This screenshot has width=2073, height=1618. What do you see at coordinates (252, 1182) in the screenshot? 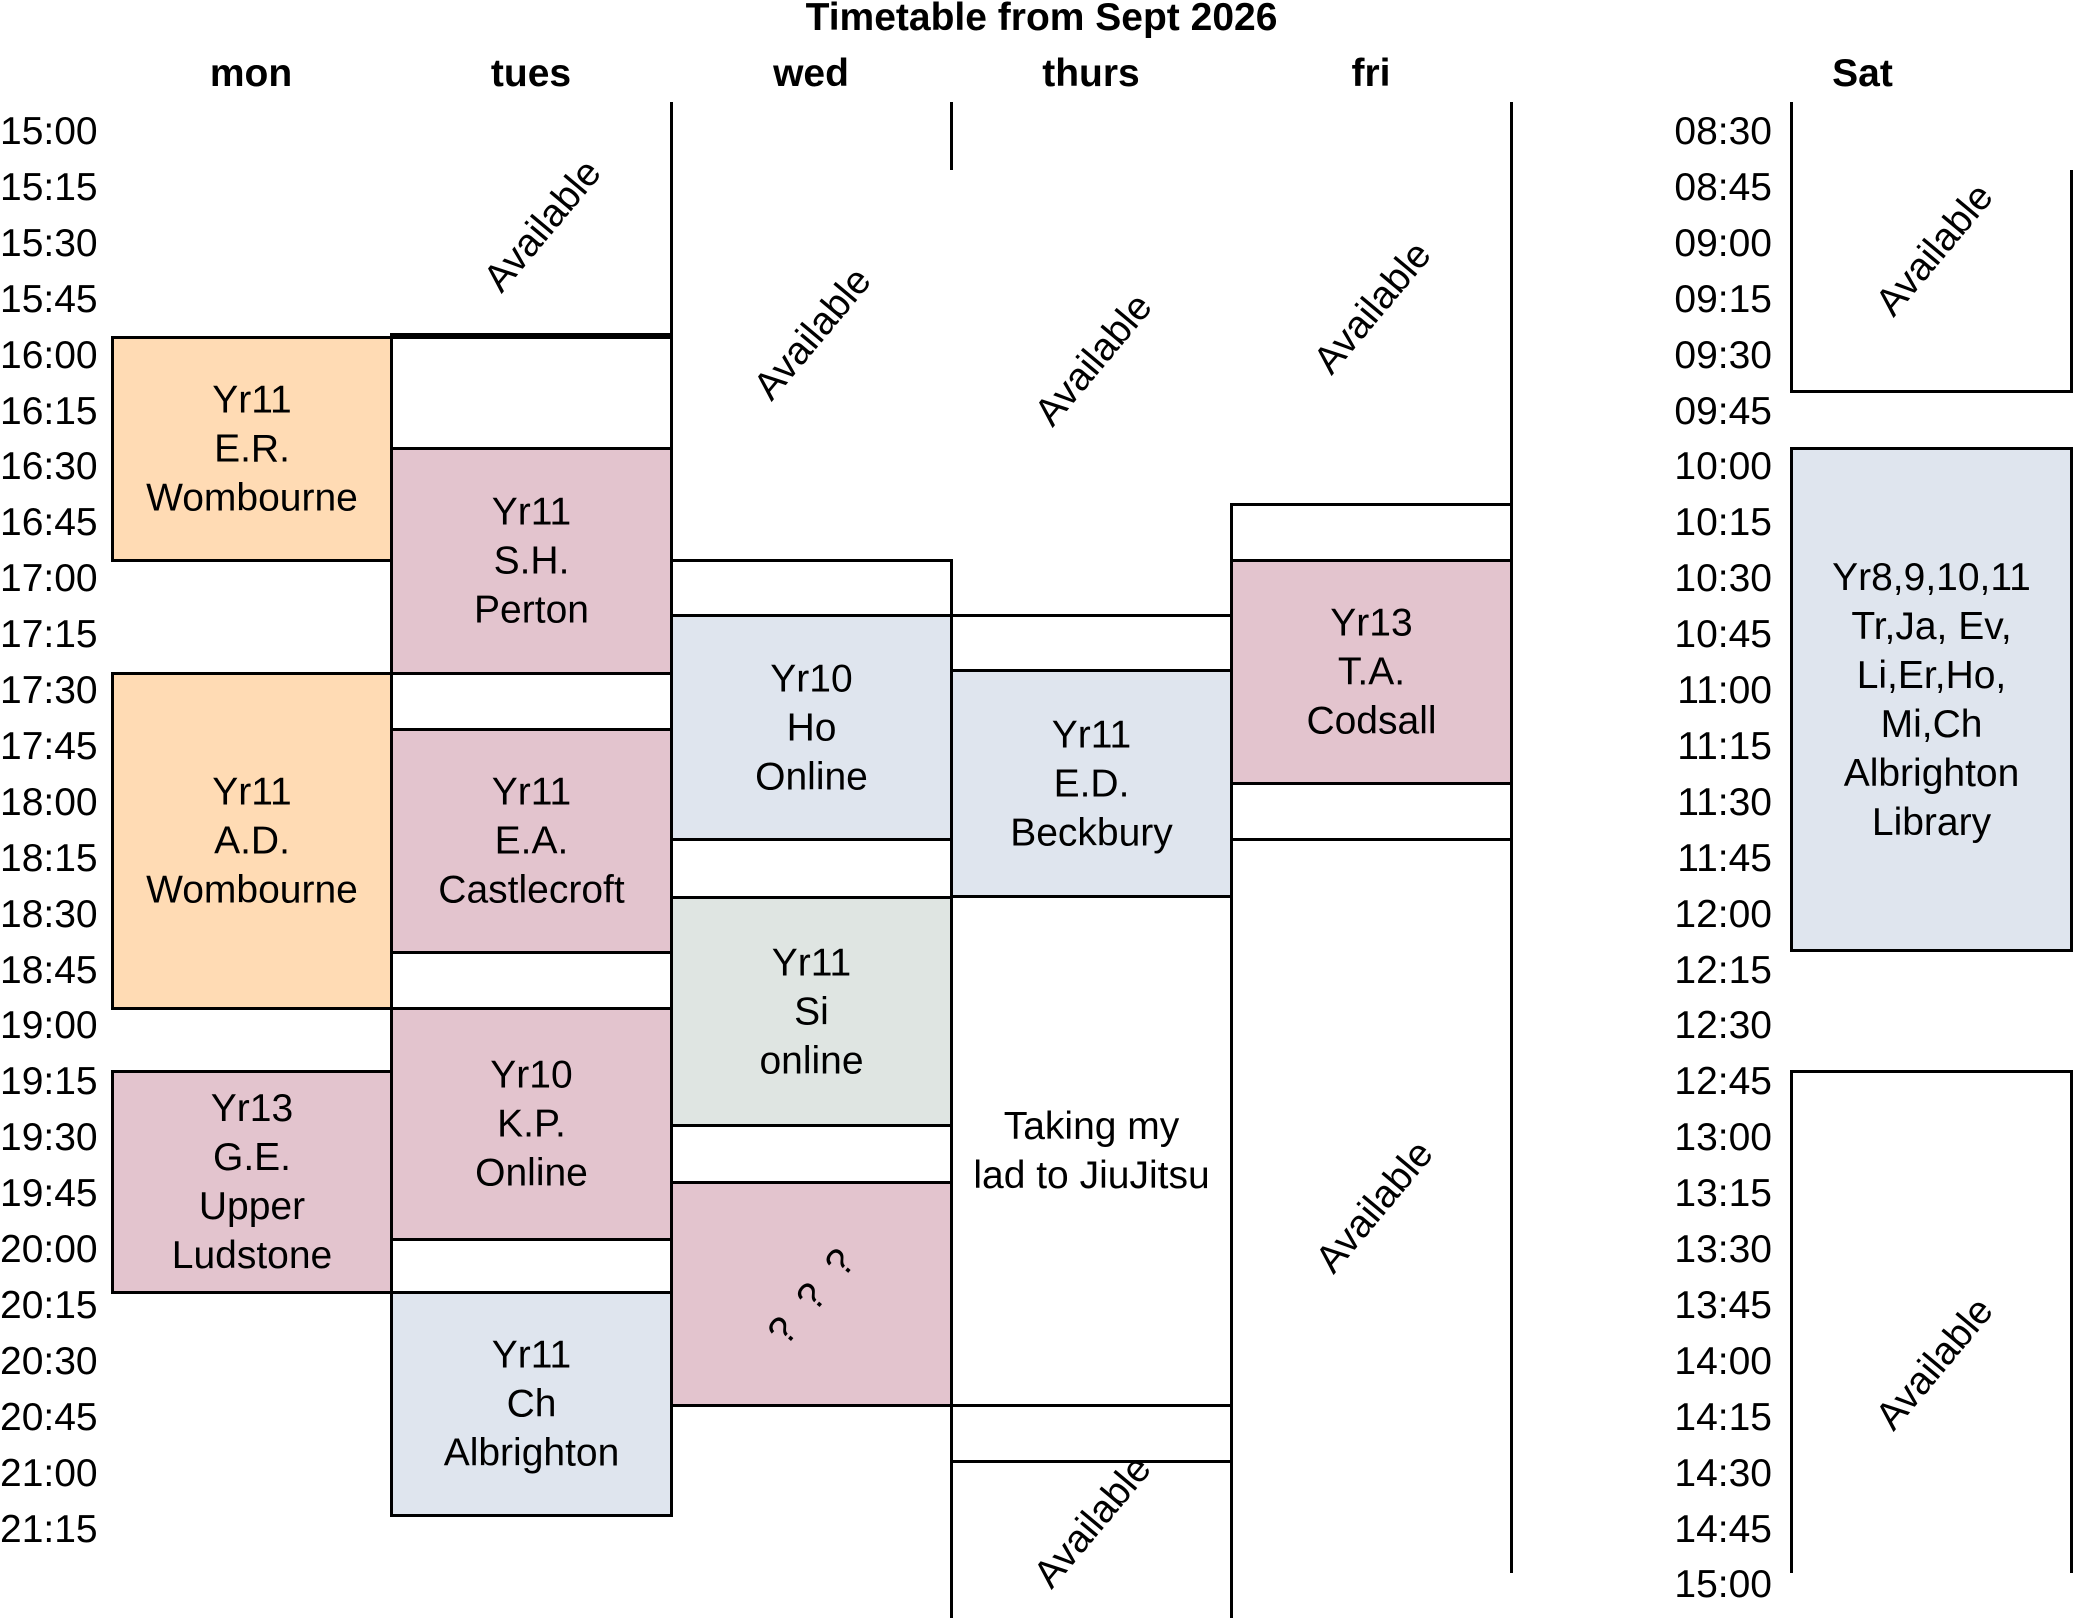
I see `lesson-block-mon-ge: Yr13 G.E. Upper Ludstone` at bounding box center [252, 1182].